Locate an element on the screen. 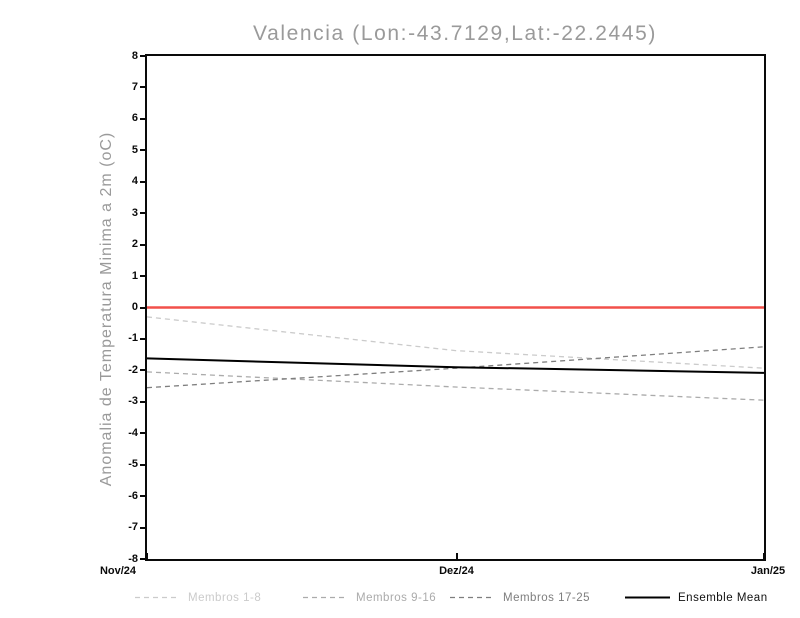  legend-item-membros-17-25: Membros 17-25 is located at coordinates (520, 597).